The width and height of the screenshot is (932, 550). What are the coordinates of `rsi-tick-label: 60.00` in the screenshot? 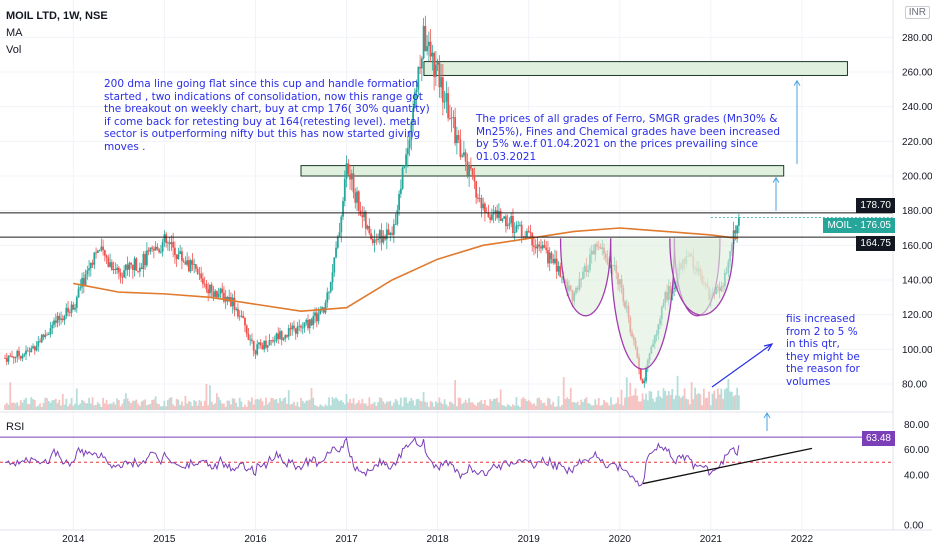 It's located at (916, 450).